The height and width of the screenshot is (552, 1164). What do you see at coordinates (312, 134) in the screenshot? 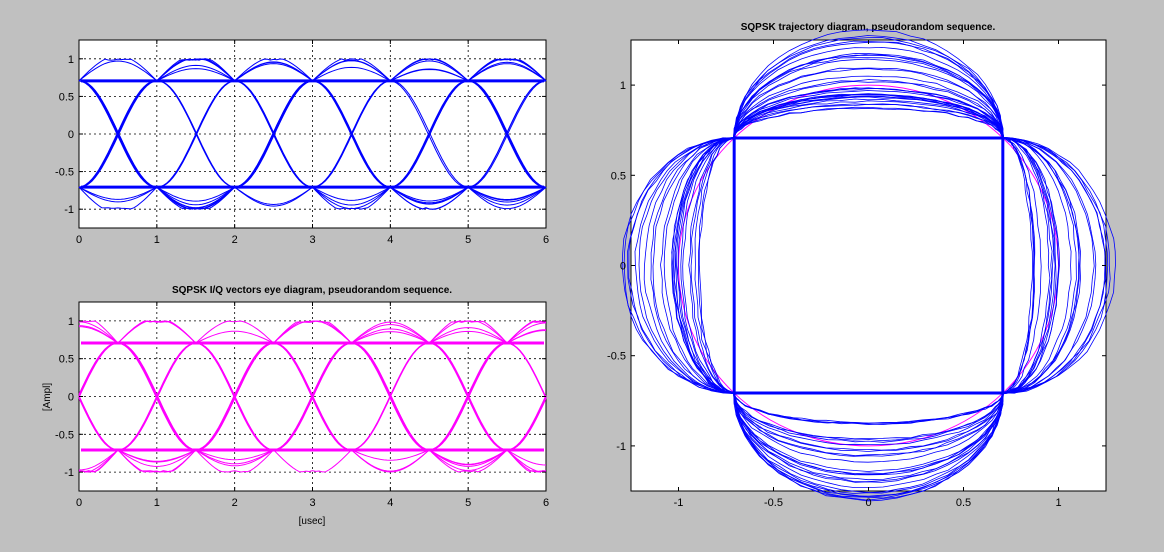
I see `i-eye-grid` at bounding box center [312, 134].